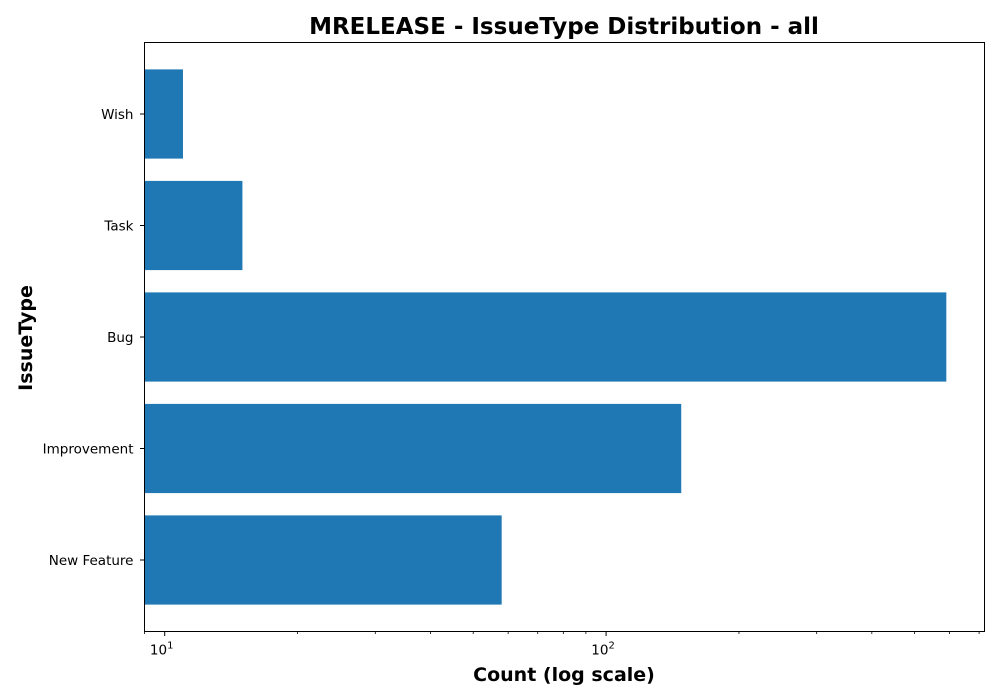 Image resolution: width=1000 pixels, height=700 pixels. Describe the element at coordinates (162, 650) in the screenshot. I see `x-tick-label-10: 101` at that location.